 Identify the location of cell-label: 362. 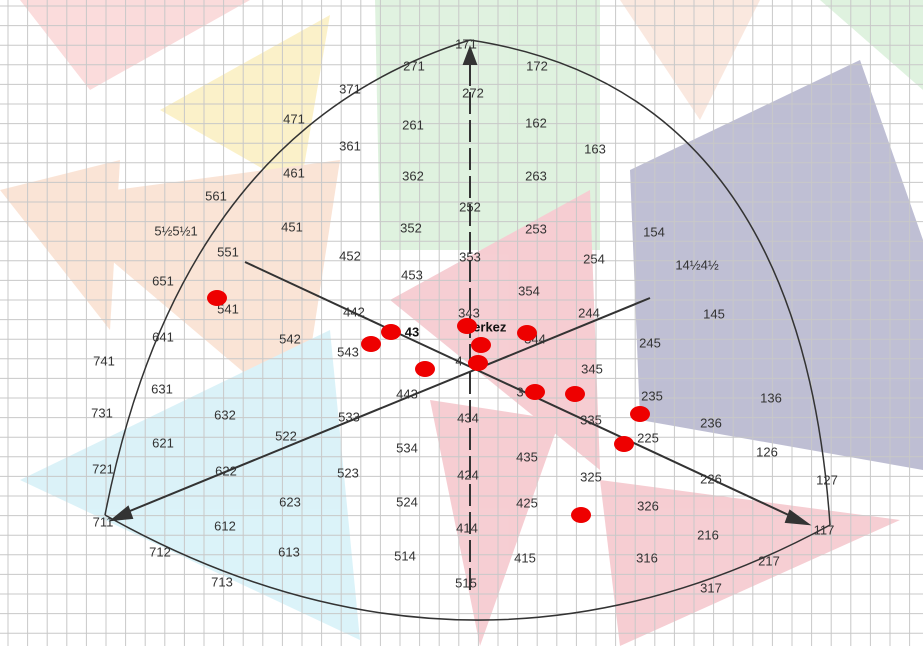
(413, 175).